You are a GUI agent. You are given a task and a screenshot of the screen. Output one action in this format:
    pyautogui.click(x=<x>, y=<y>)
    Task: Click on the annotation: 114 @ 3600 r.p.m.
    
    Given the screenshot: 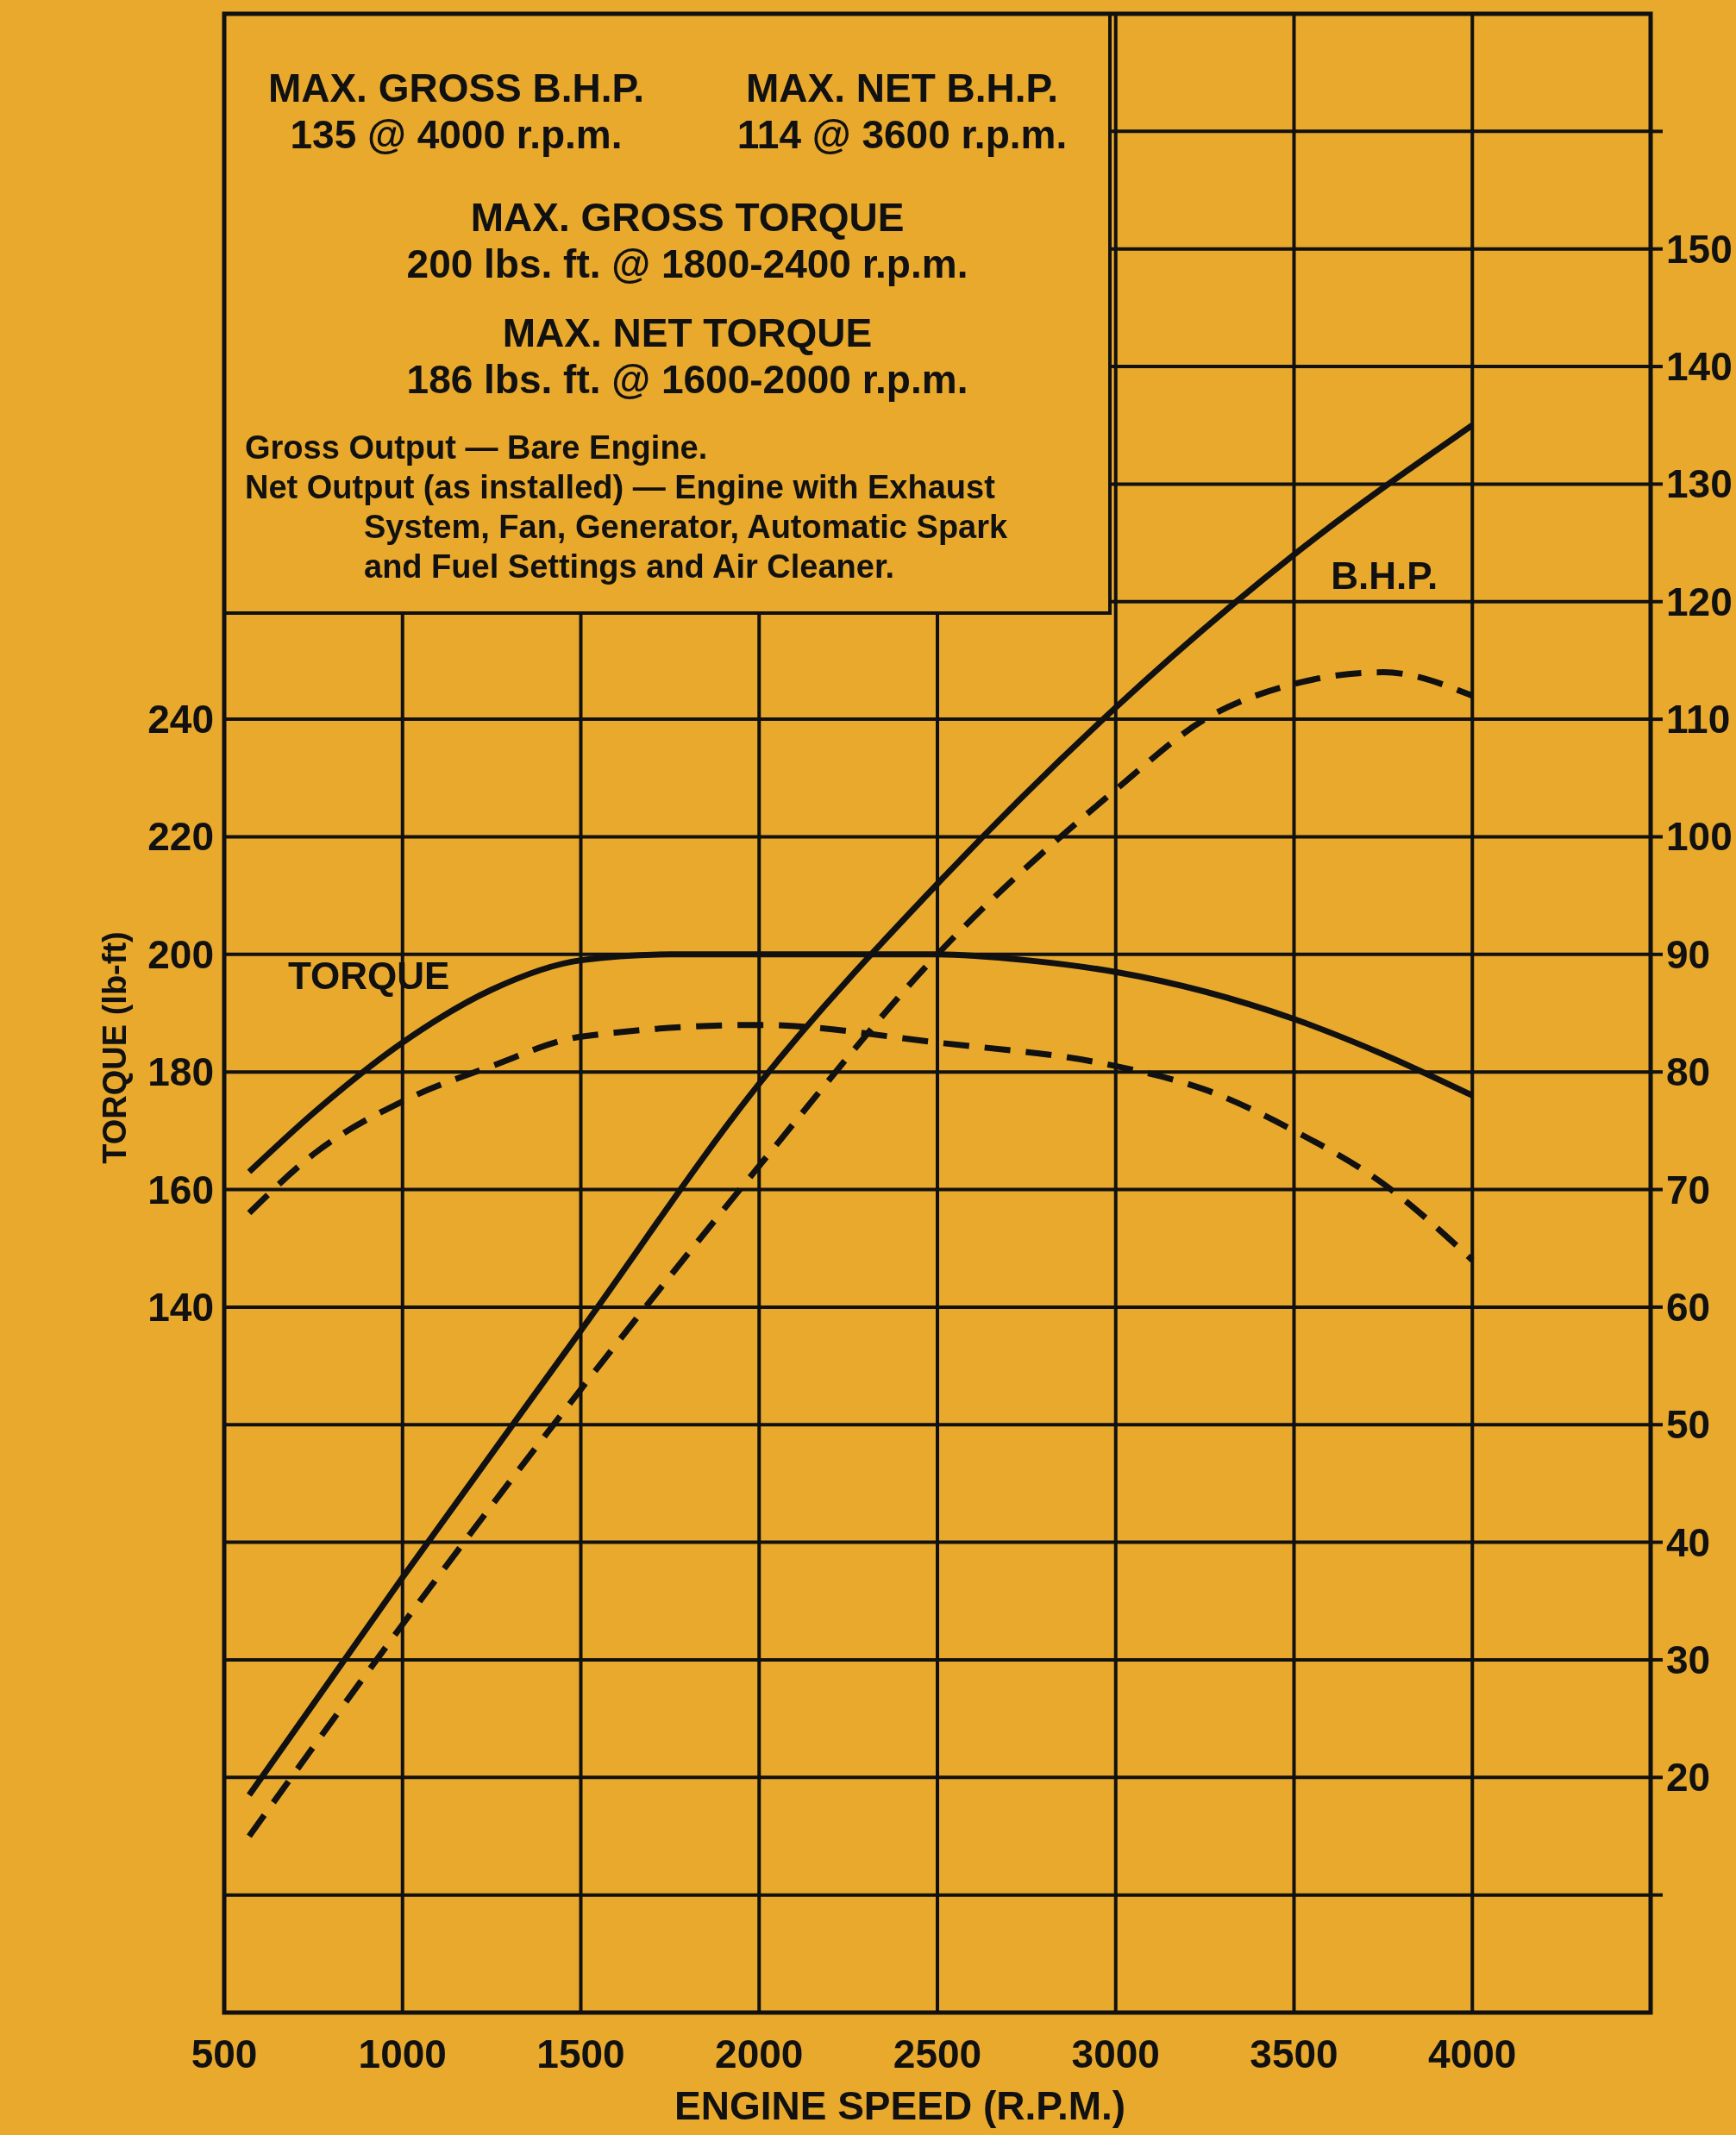 What is the action you would take?
    pyautogui.click(x=902, y=134)
    